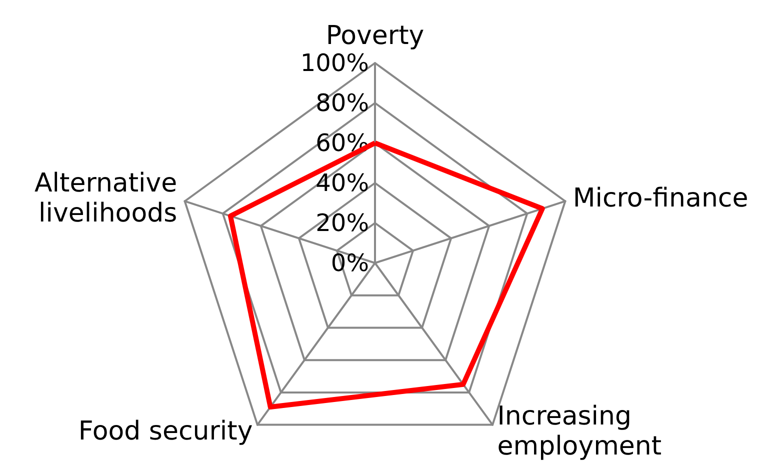 The image size is (778, 468). Describe the element at coordinates (349, 263) in the screenshot. I see `y-tick-label: 0%` at that location.